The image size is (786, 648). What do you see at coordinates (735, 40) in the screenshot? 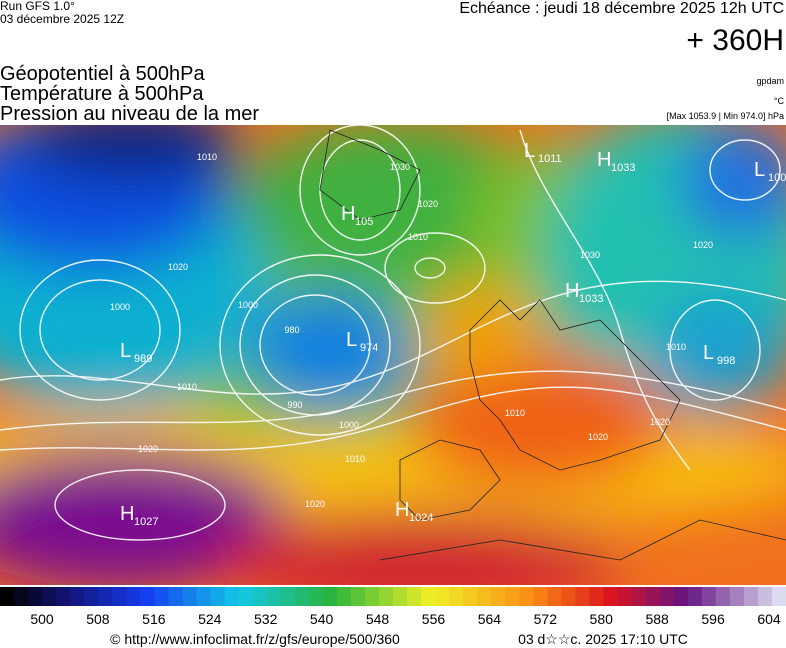
I see `lead-time: + 360H` at bounding box center [735, 40].